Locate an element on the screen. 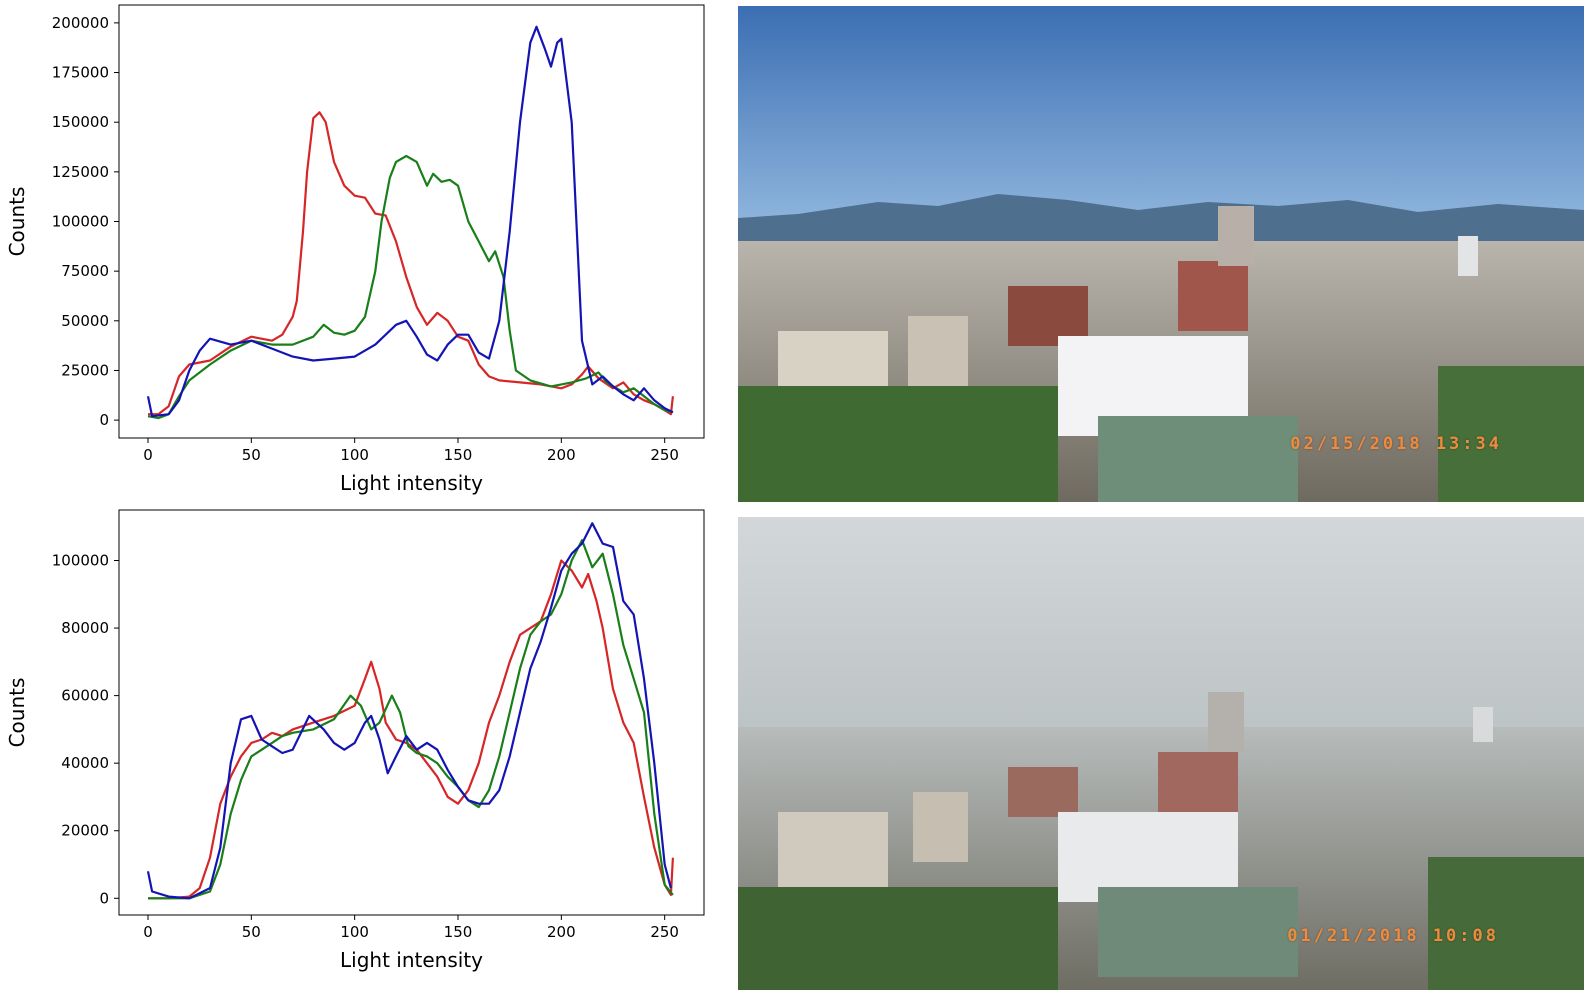 This screenshot has width=1591, height=998. bottom-histogram-y-axis-label: Counts is located at coordinates (17, 713).